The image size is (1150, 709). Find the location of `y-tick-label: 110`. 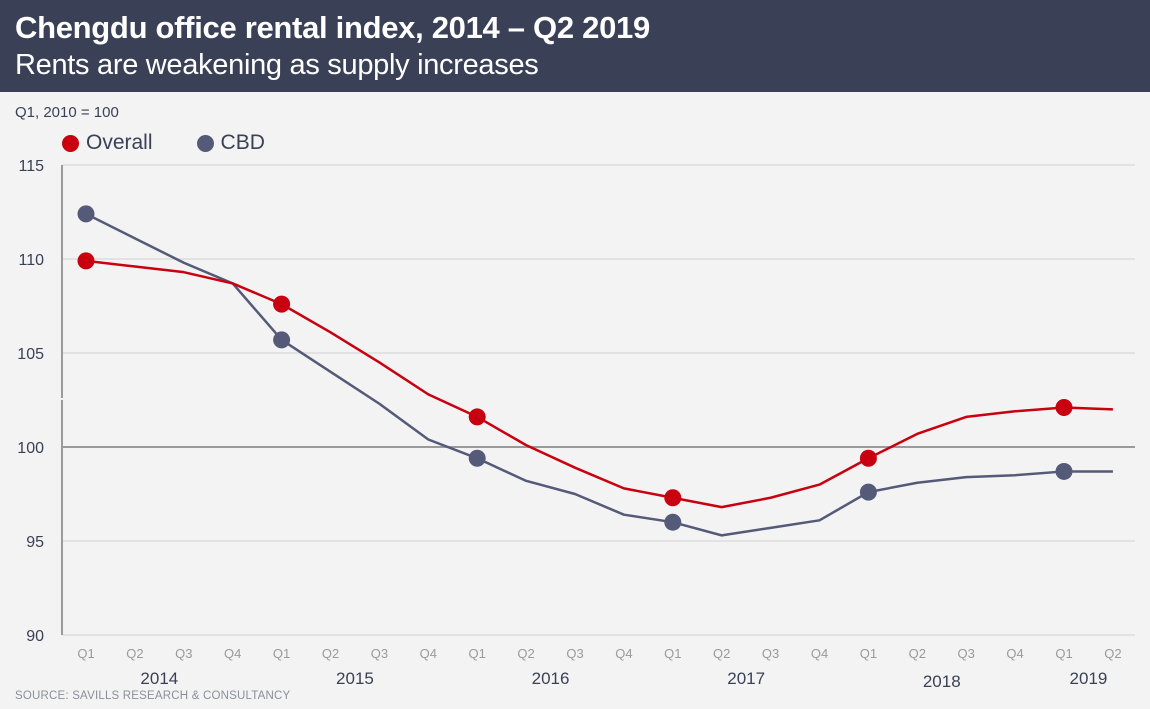

y-tick-label: 110 is located at coordinates (31, 260).